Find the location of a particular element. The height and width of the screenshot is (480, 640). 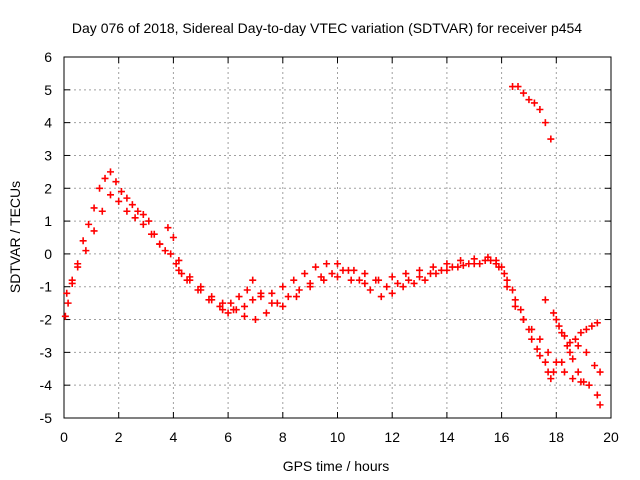

x-tick-label: 4 is located at coordinates (174, 437).